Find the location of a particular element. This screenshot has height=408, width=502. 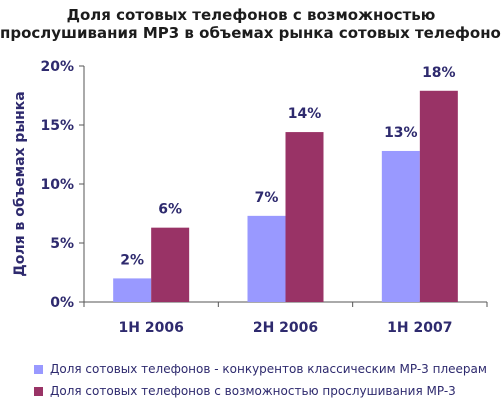

data-label: 2% is located at coordinates (132, 260).